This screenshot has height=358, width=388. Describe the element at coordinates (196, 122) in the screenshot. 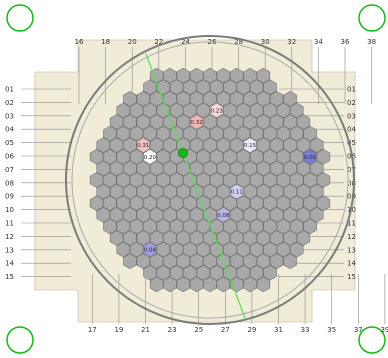

I see `hex-cell-highlight: 0.32` at that location.